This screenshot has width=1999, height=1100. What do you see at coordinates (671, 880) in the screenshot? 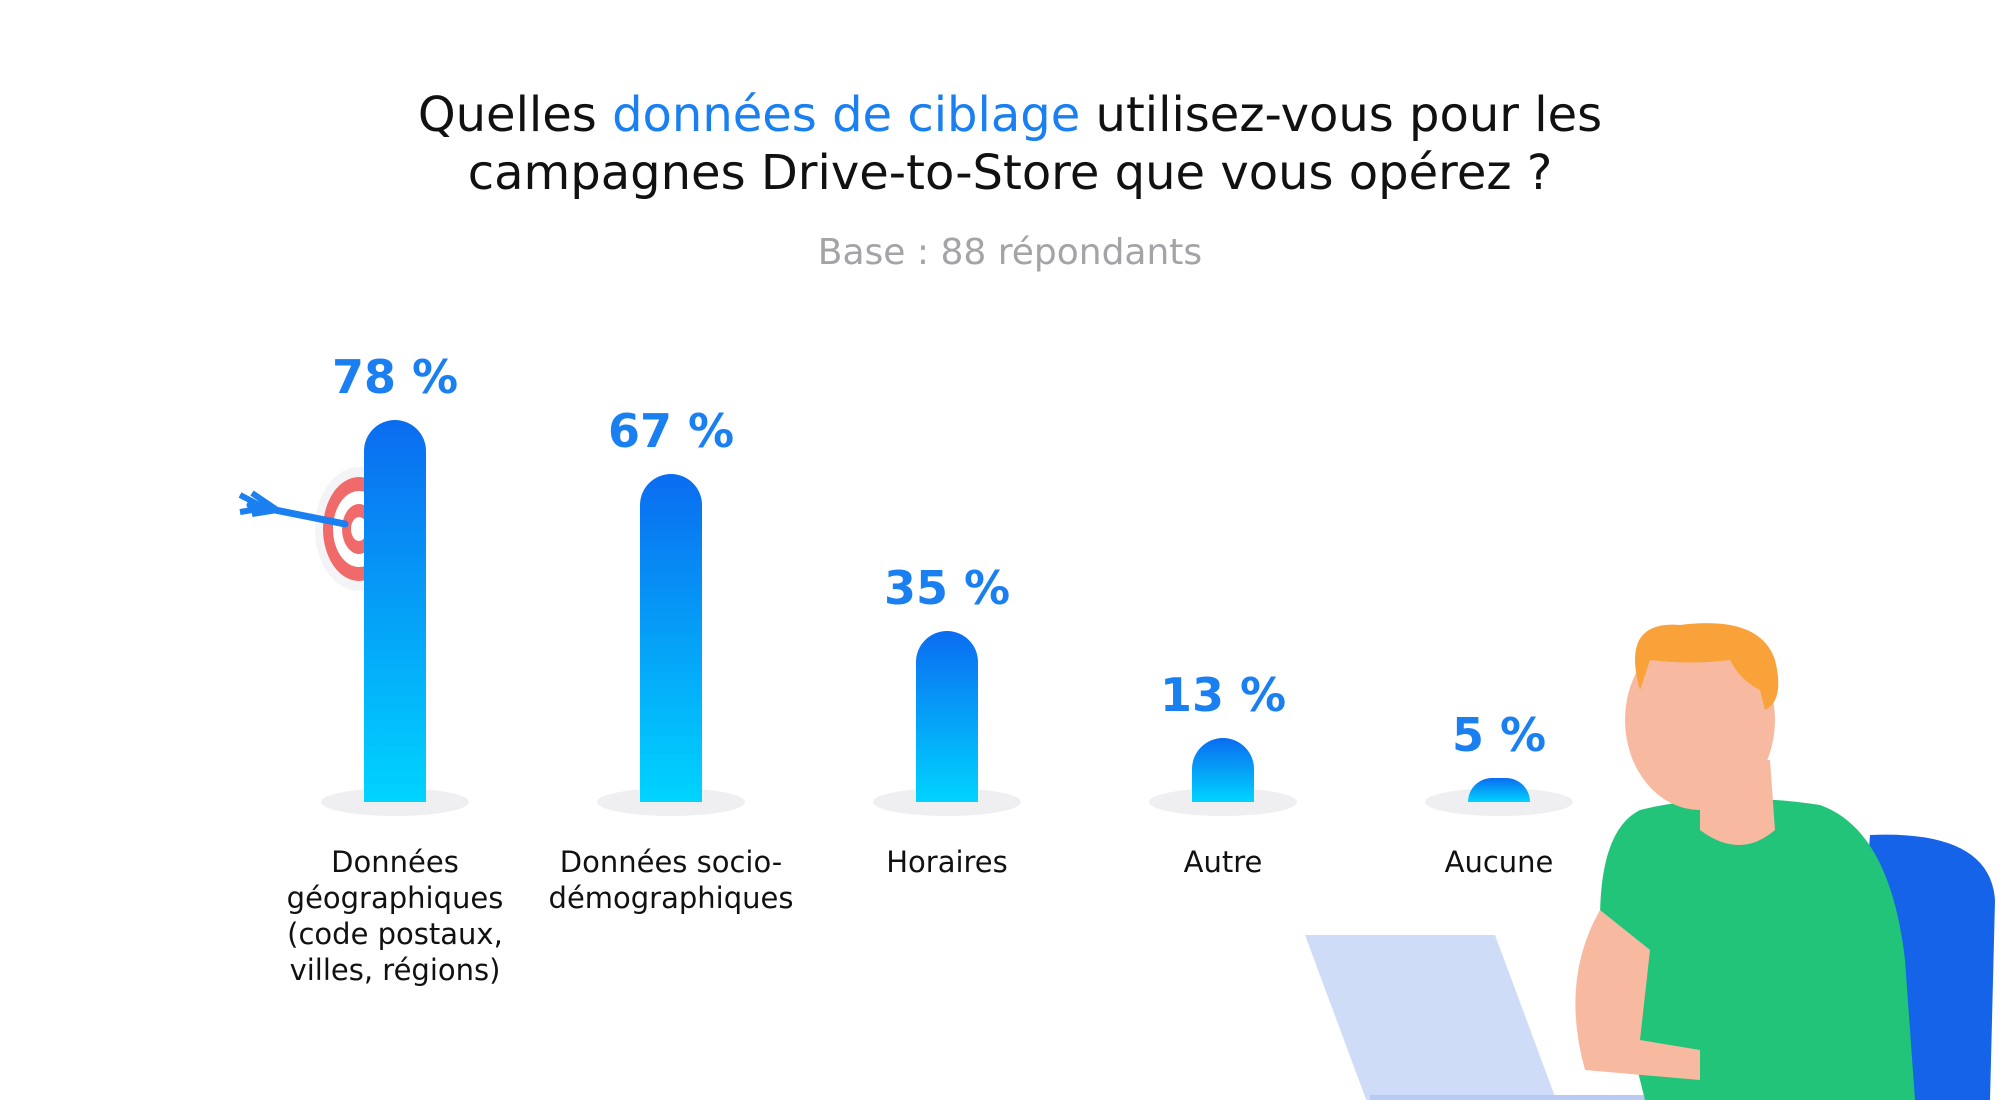
I see `x-tick-label: Données socio-démographiques` at bounding box center [671, 880].